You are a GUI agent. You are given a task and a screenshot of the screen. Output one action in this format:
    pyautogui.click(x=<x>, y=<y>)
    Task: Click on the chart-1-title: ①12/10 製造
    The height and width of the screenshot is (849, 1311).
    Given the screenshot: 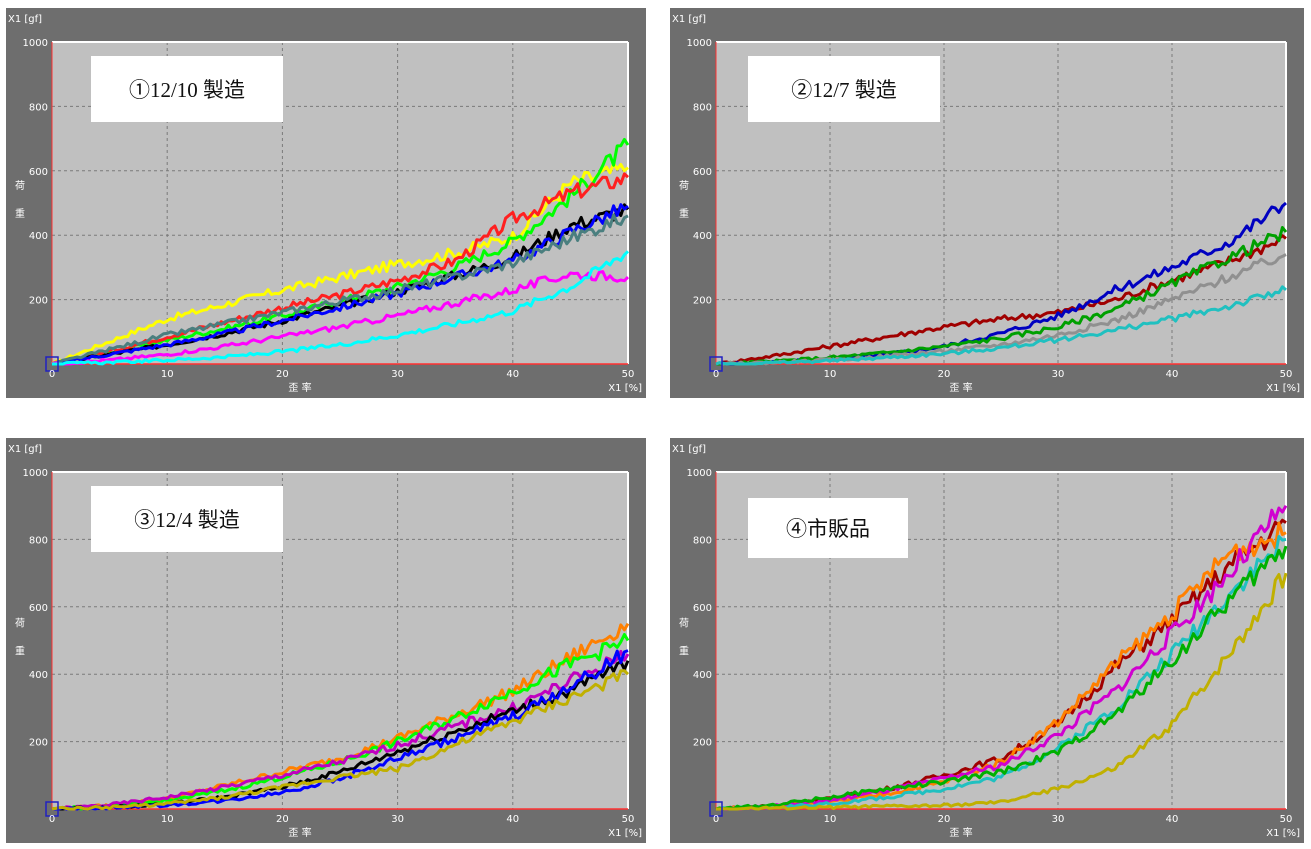 What is the action you would take?
    pyautogui.click(x=187, y=89)
    